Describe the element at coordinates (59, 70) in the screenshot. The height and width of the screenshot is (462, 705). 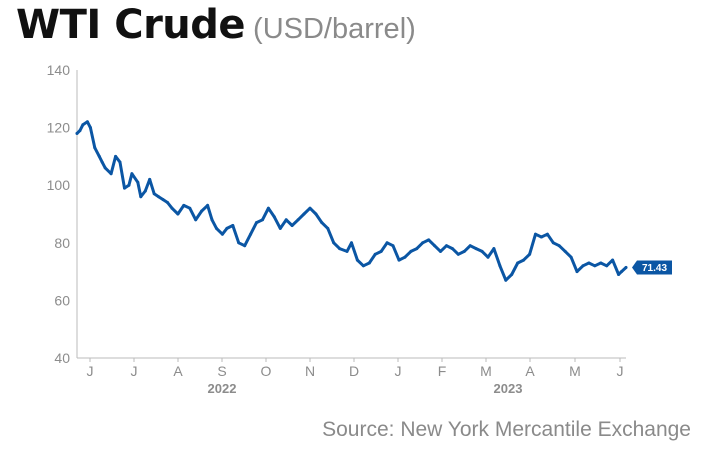
I see `y-tick-label: 140` at that location.